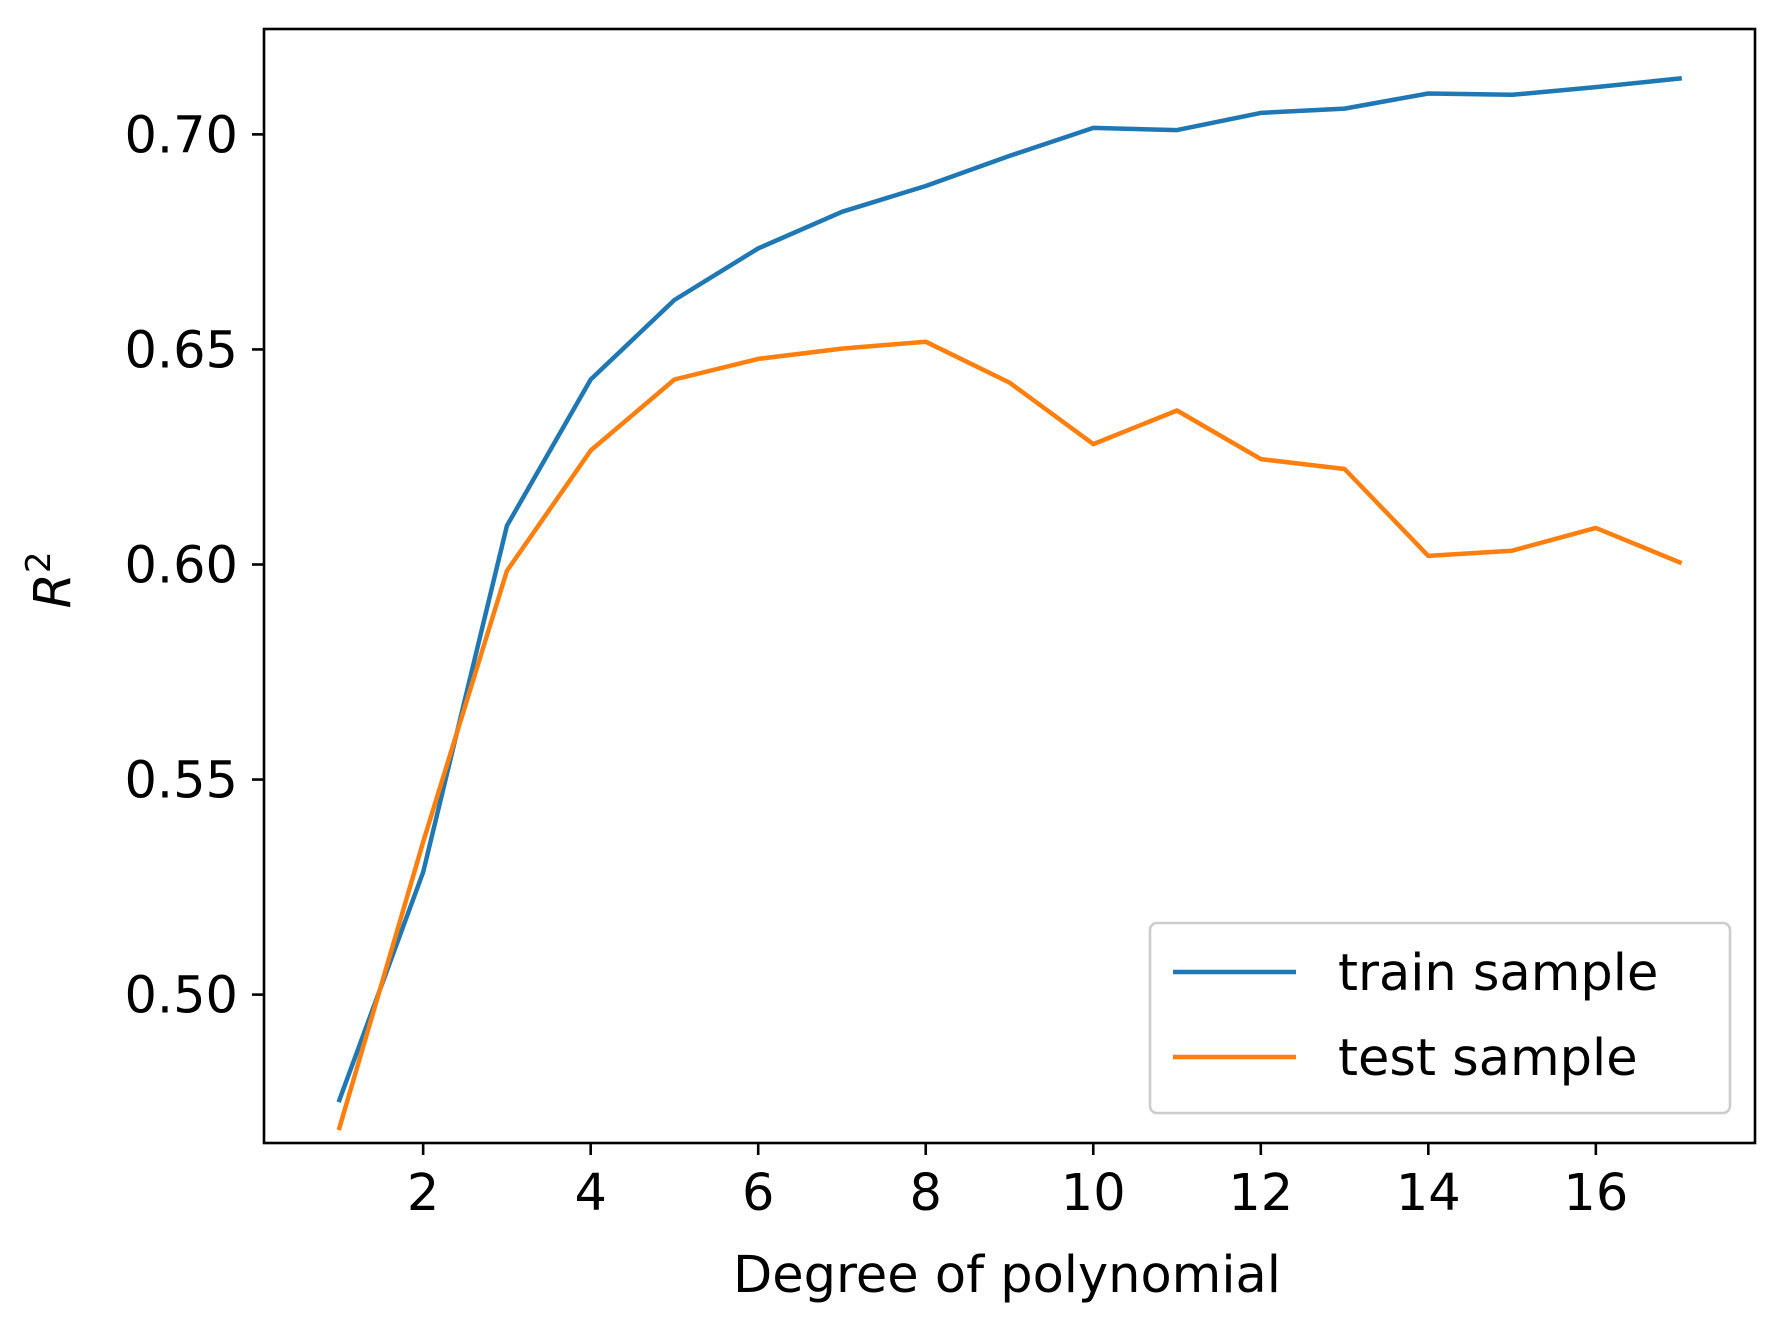 The height and width of the screenshot is (1328, 1781). I want to click on y-axis-label-superscript: 2, so click(39, 562).